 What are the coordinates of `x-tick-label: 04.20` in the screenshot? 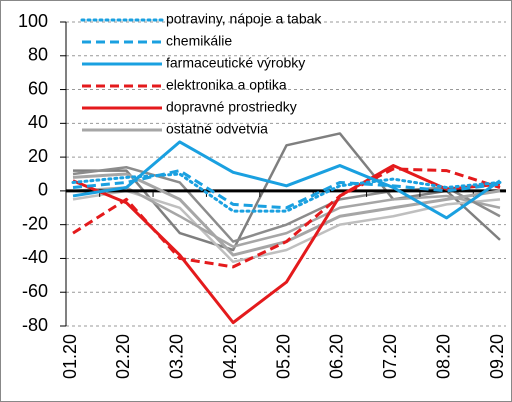 It's located at (230, 356).